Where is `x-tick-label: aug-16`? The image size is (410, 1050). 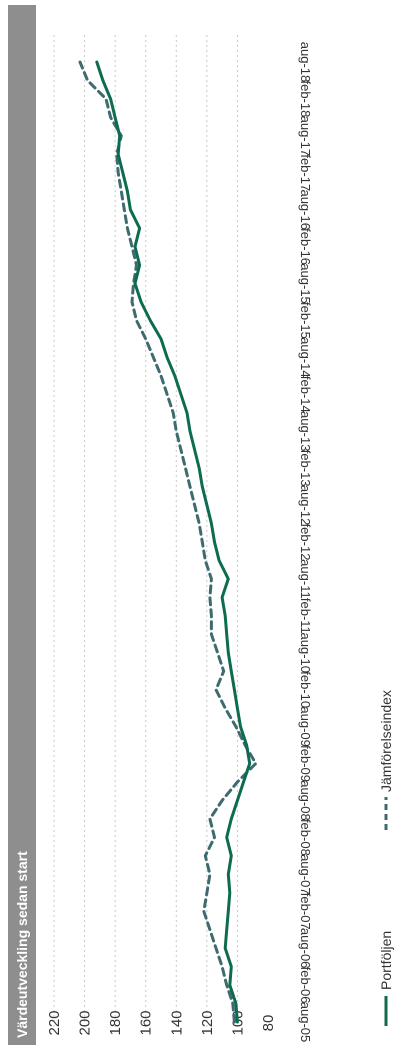
x-tick-label: aug-16 is located at coordinates (305, 209).